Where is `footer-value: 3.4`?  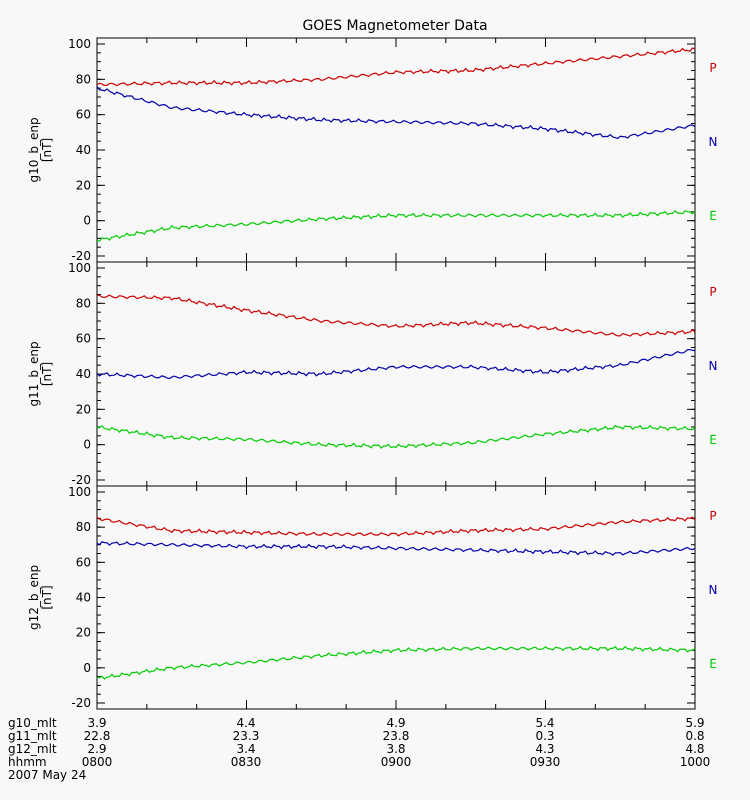 footer-value: 3.4 is located at coordinates (245, 749).